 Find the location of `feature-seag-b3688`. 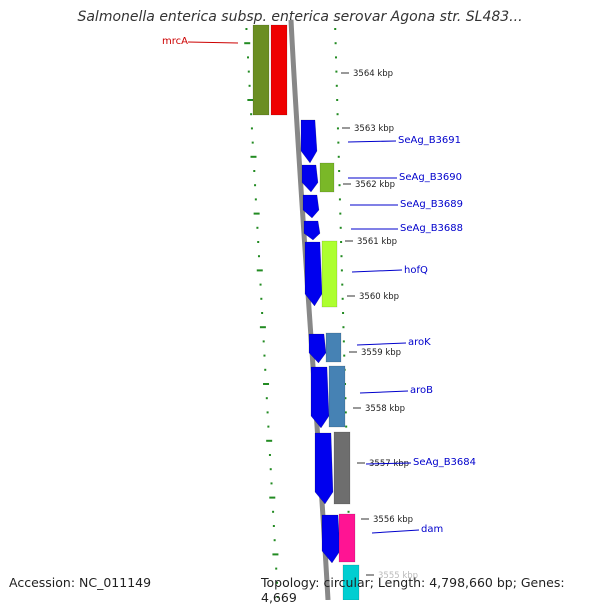

feature-seag-b3688 is located at coordinates (312, 230).